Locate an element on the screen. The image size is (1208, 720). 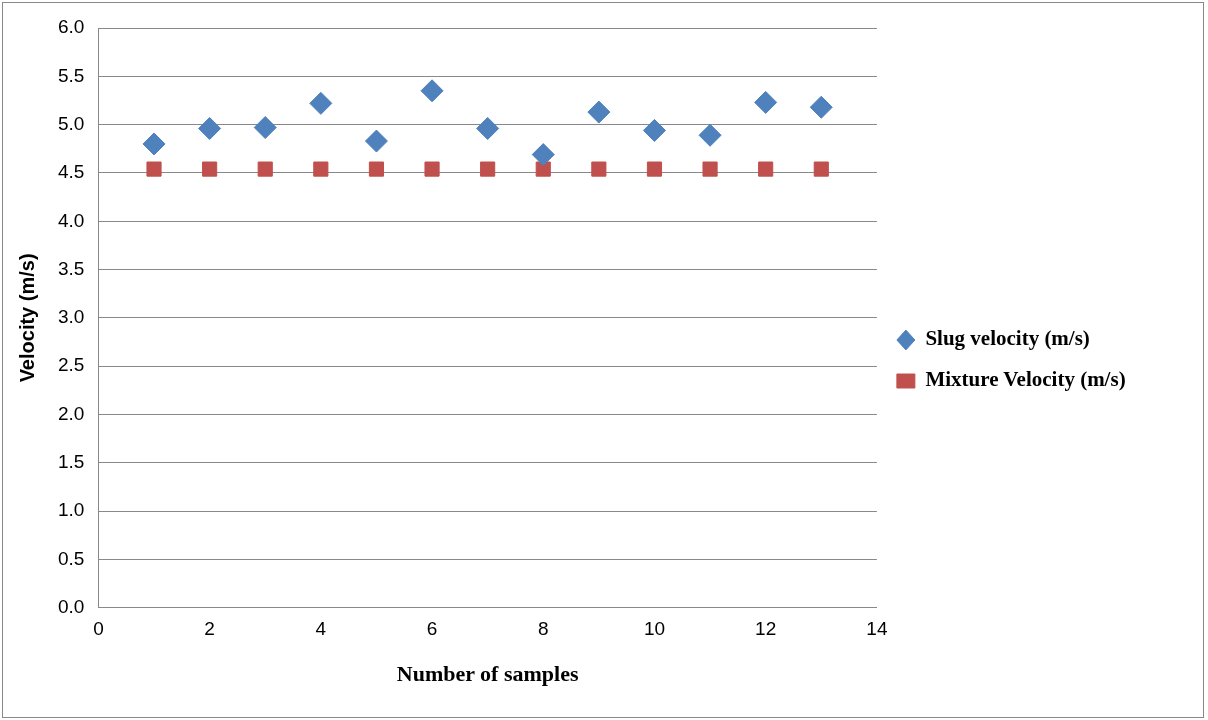
x-tick-label: 0 is located at coordinates (98, 629).